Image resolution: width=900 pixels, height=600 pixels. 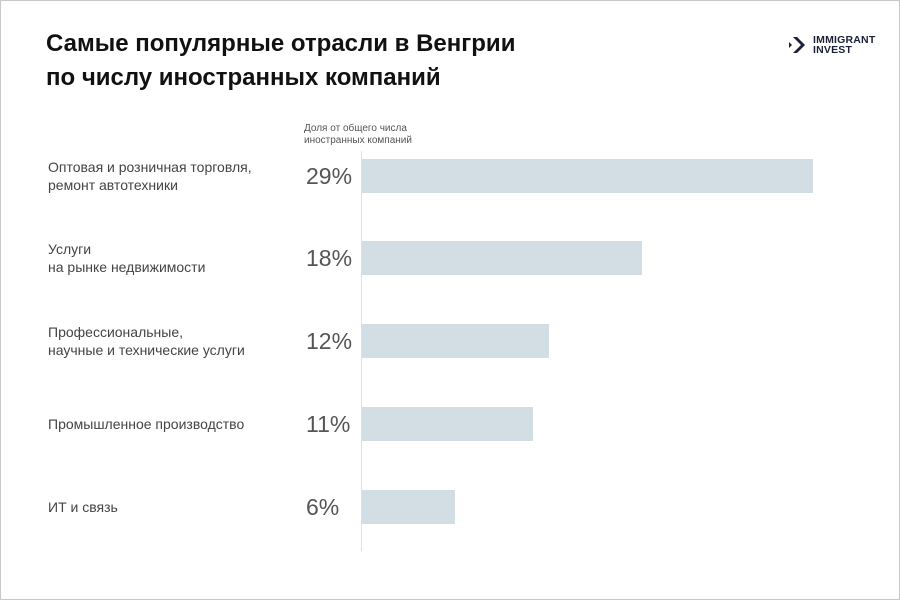 What do you see at coordinates (113, 185) in the screenshot?
I see `category-label-line: ремонт автотехники` at bounding box center [113, 185].